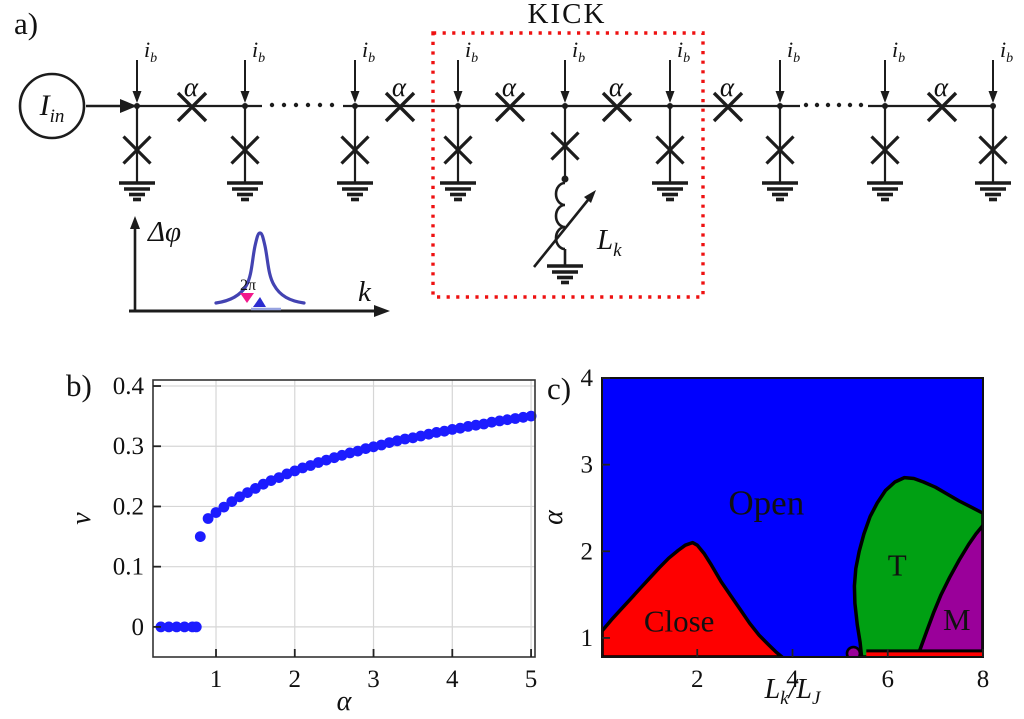 This screenshot has height=719, width=1024. I want to click on x-tick-label: 4, so click(452, 679).